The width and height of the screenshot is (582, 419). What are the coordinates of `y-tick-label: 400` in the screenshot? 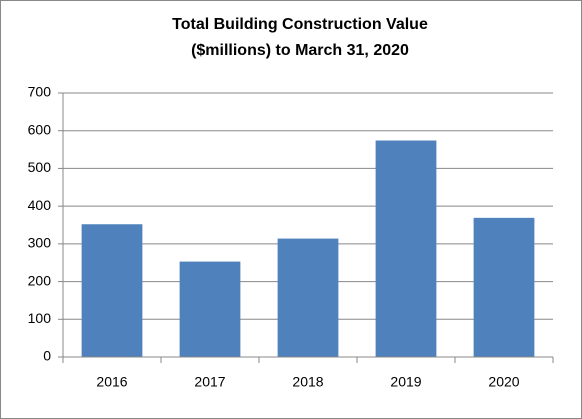 It's located at (40, 205).